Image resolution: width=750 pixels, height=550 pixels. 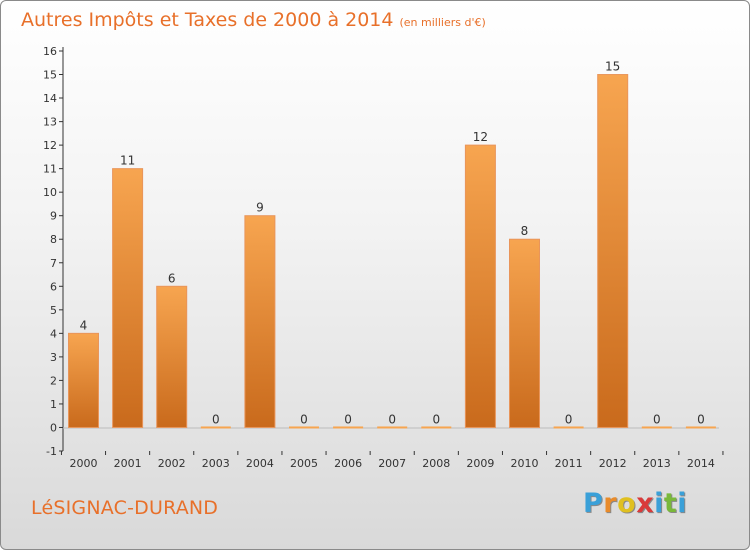 I want to click on y-tick-label: 4, so click(x=53, y=333).